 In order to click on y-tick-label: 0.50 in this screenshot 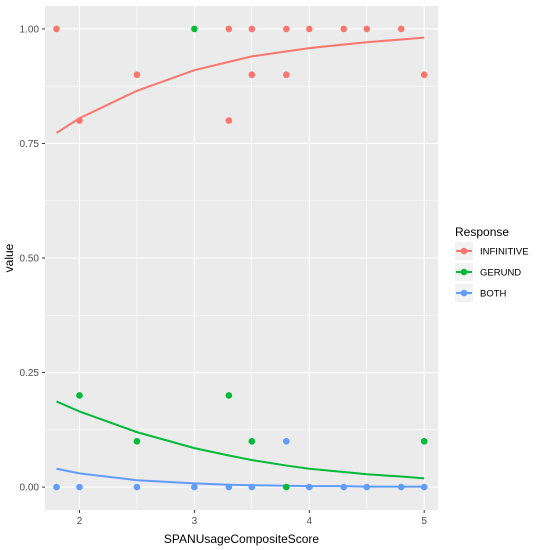, I will do `click(30, 259)`.